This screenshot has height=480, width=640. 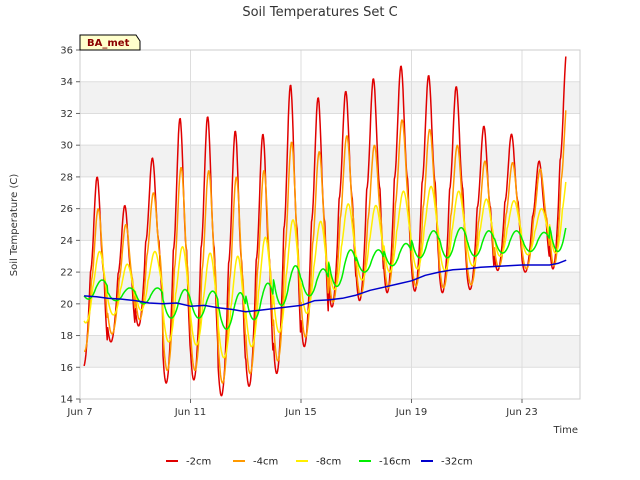 I want to click on x-tick-label: Jun 11, so click(x=190, y=412).